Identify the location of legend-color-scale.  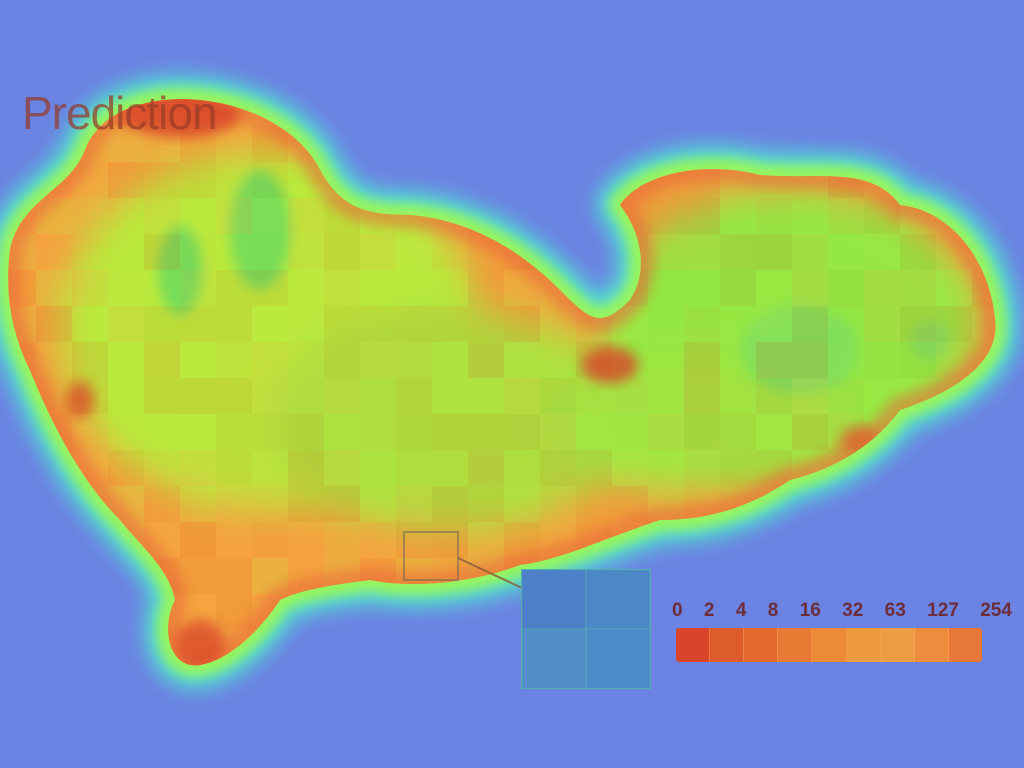
(829, 645).